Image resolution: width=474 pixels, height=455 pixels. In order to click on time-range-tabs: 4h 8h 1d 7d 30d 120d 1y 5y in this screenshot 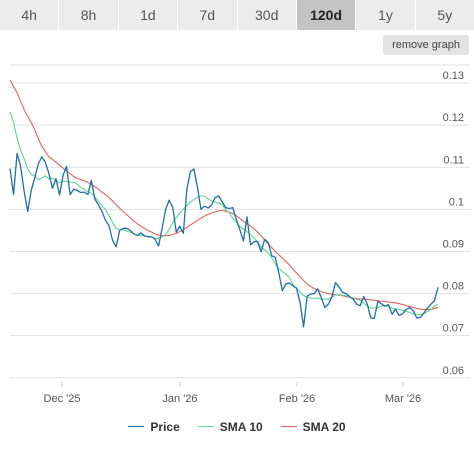, I will do `click(237, 15)`.